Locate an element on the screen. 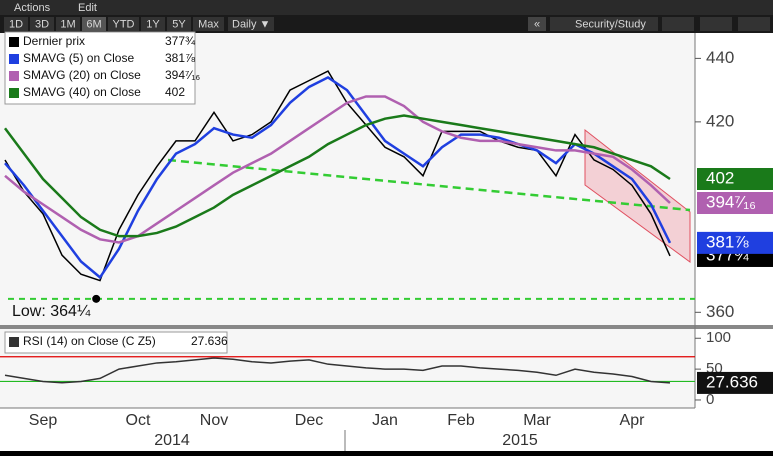 The height and width of the screenshot is (456, 773). period-label: Max is located at coordinates (208, 24).